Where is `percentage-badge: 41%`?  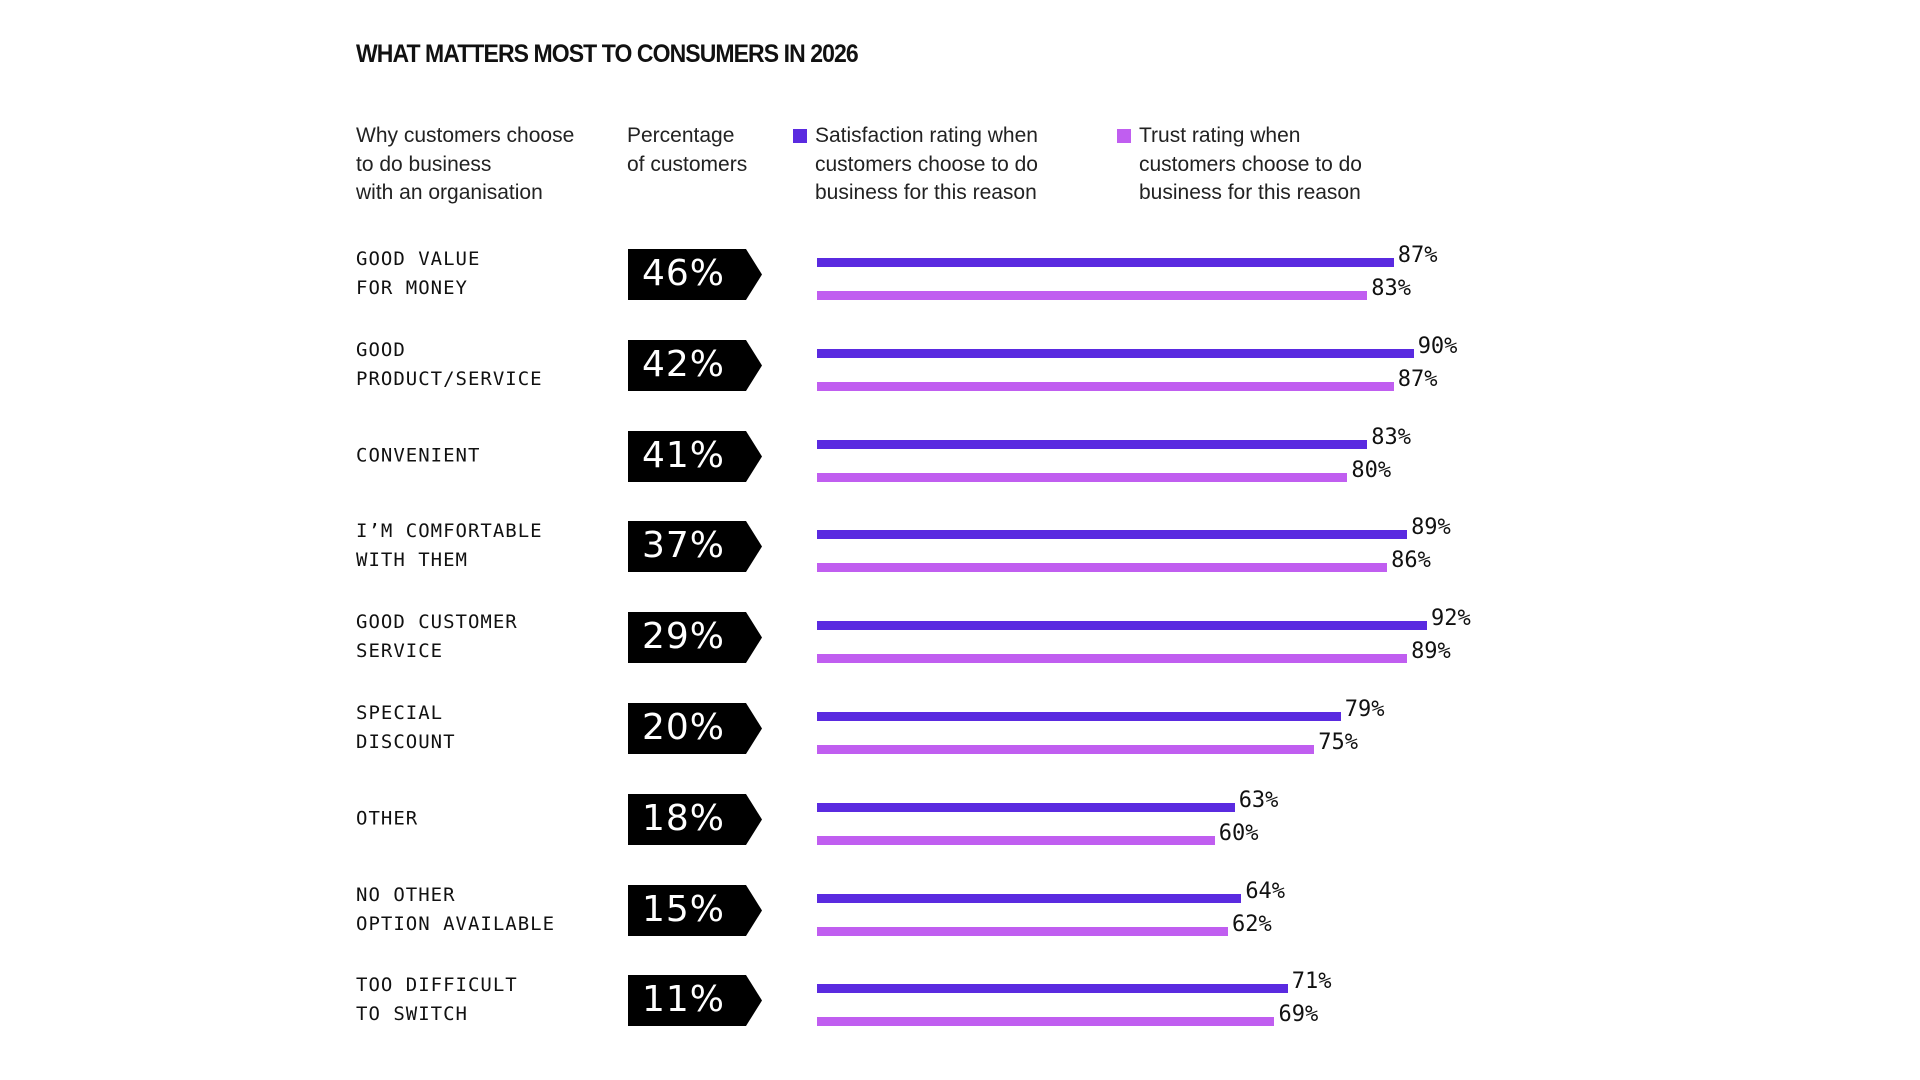
percentage-badge: 41% is located at coordinates (695, 456).